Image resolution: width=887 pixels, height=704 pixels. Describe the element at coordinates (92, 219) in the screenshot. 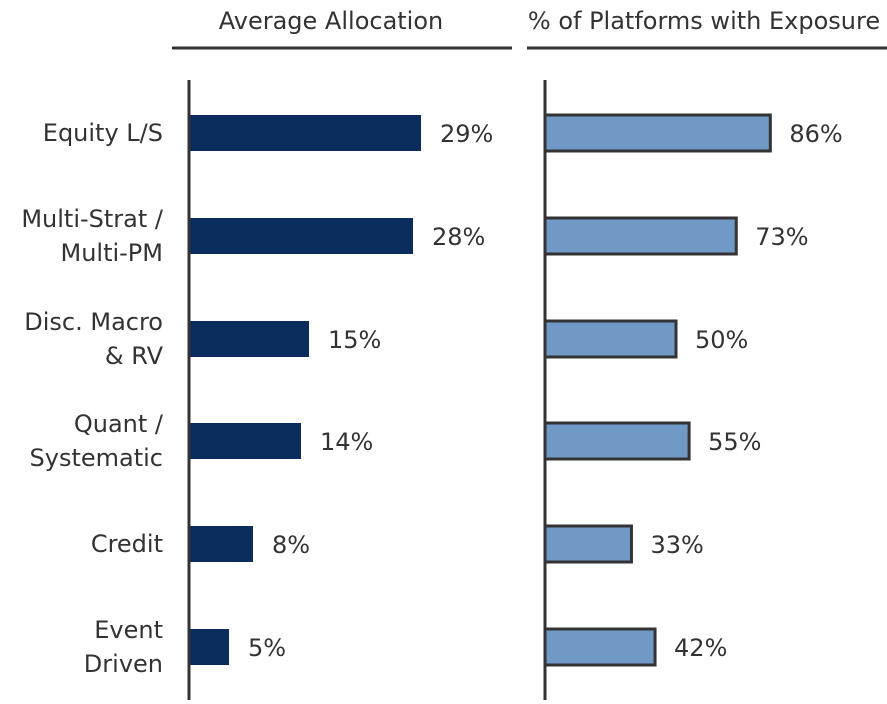

I see `category-label: Multi-Strat /` at that location.